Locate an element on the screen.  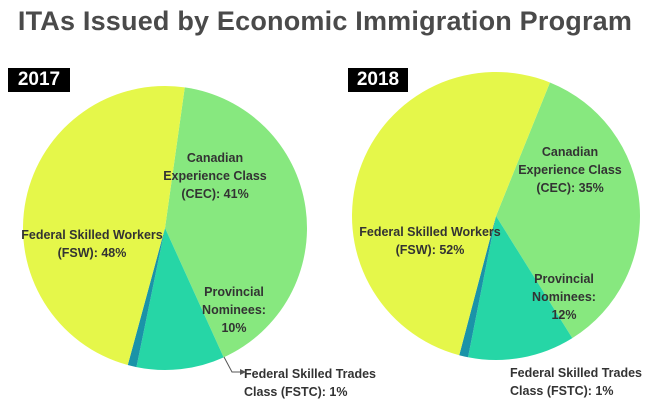
slice-label-federal-skilled-workers: Federal Skilled Workers (FSW): 52% is located at coordinates (430, 241).